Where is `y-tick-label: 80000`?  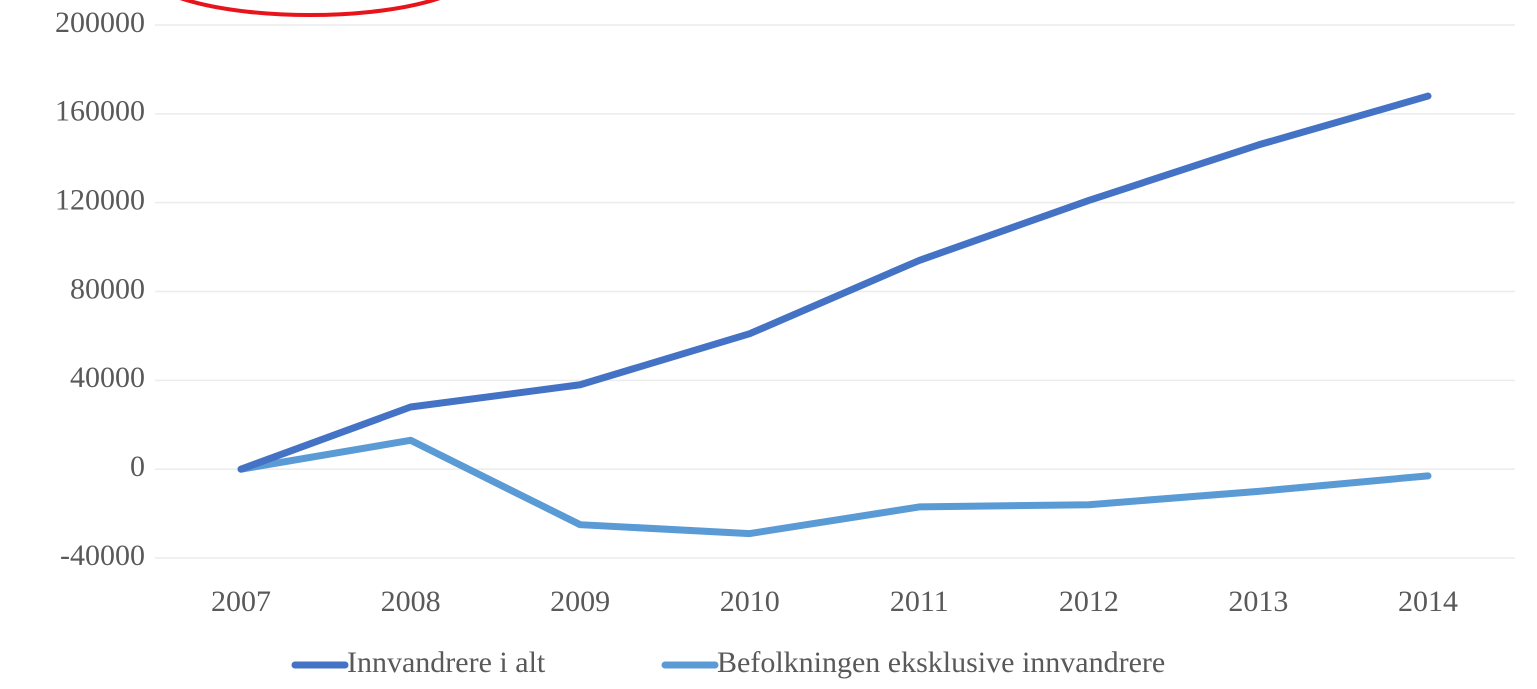
y-tick-label: 80000 is located at coordinates (107, 288).